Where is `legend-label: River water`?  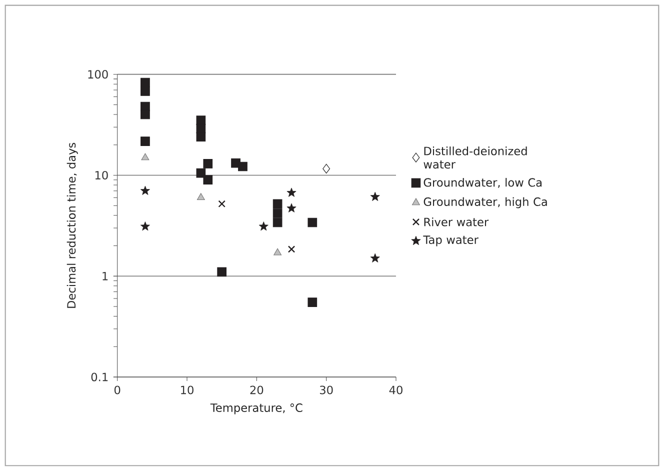 legend-label: River water is located at coordinates (456, 222).